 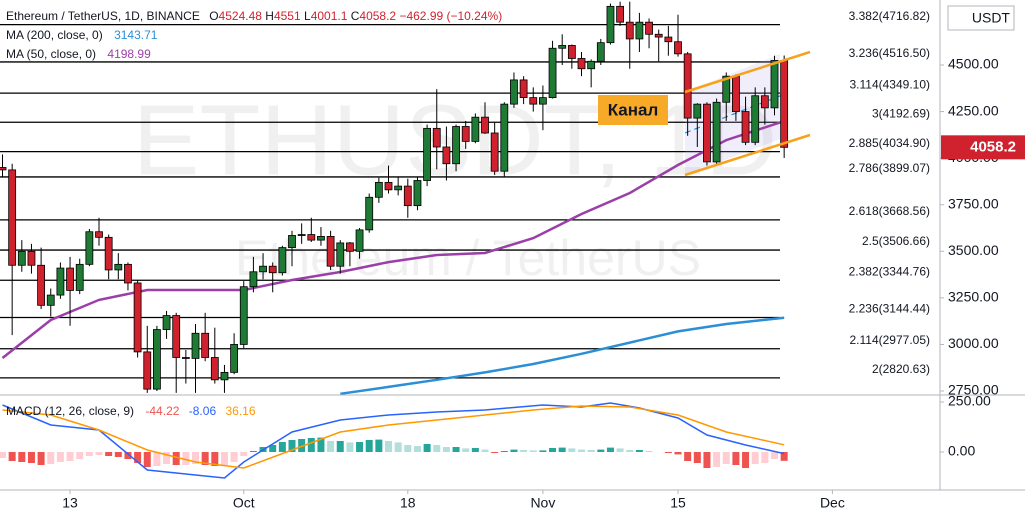 I want to click on y-tick-label: 0.00, so click(x=961, y=451).